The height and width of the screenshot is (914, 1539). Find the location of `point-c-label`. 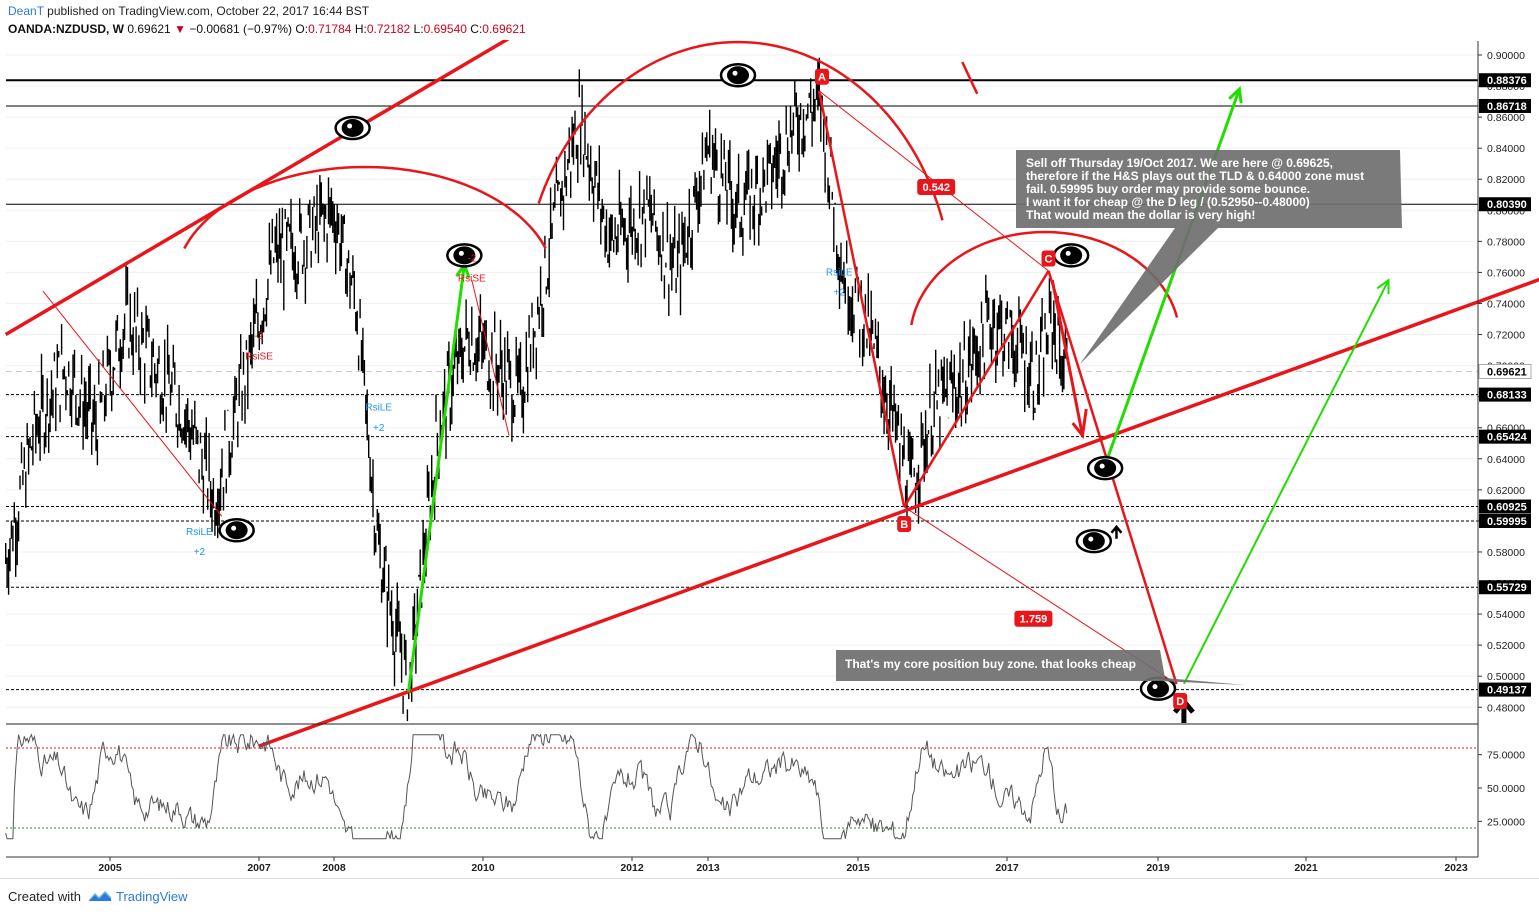

point-c-label is located at coordinates (1048, 258).